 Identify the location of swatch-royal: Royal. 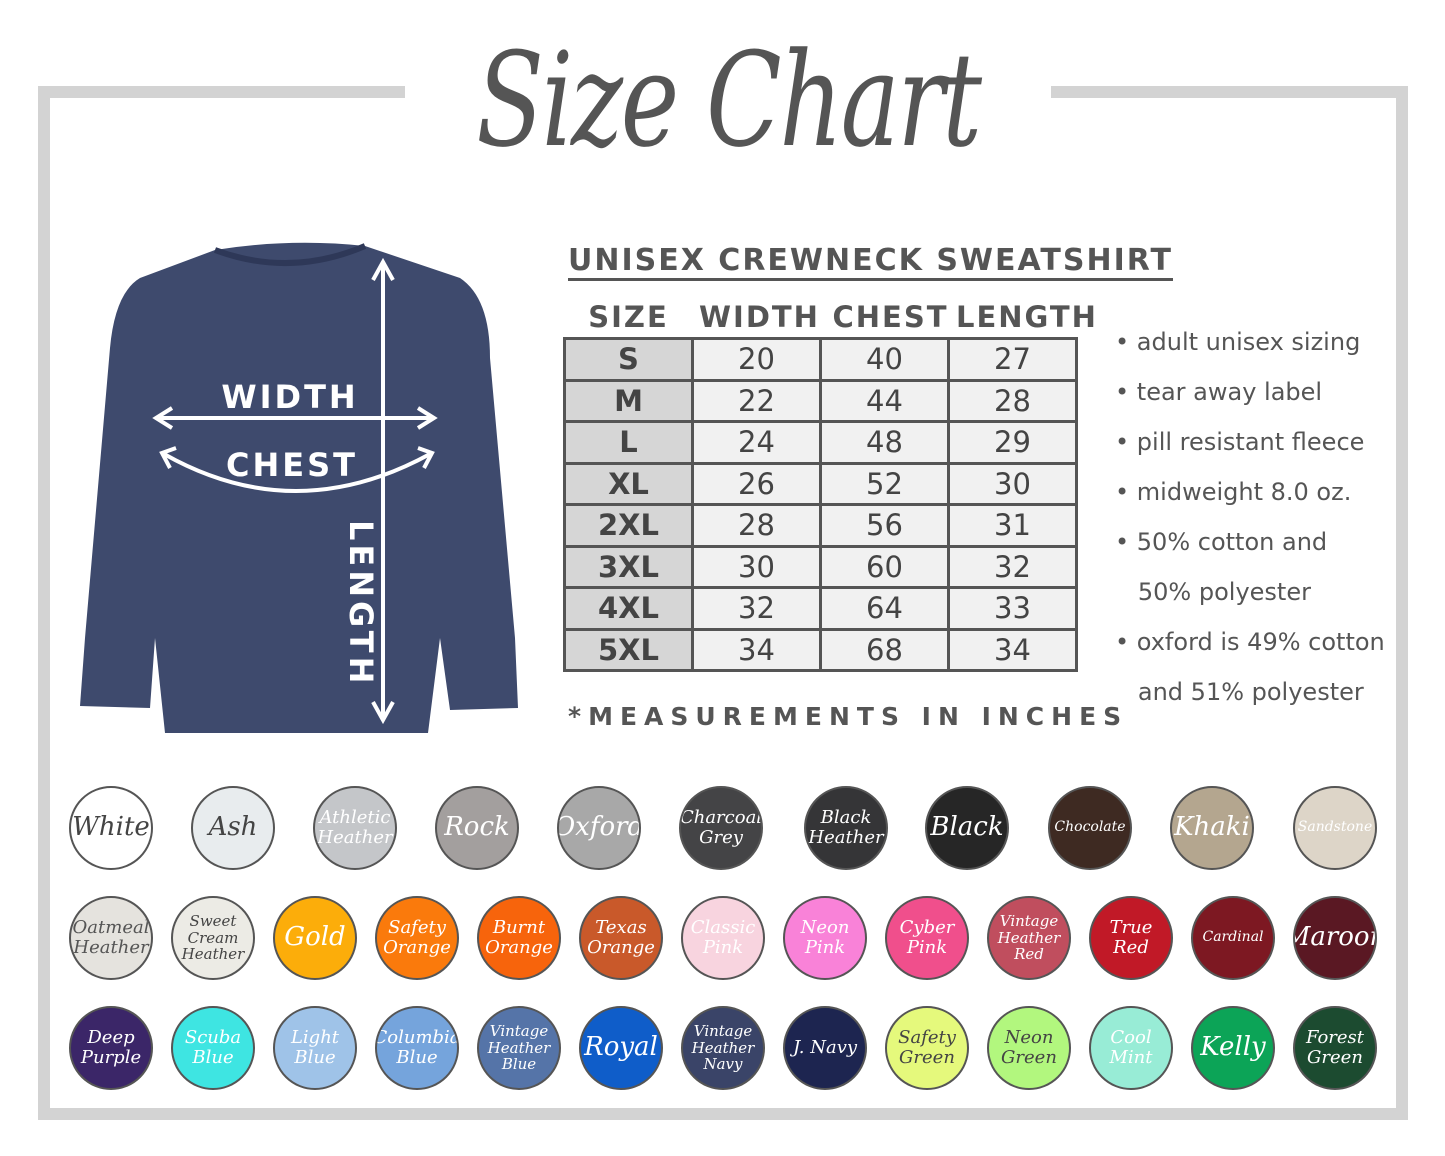
(621, 1048).